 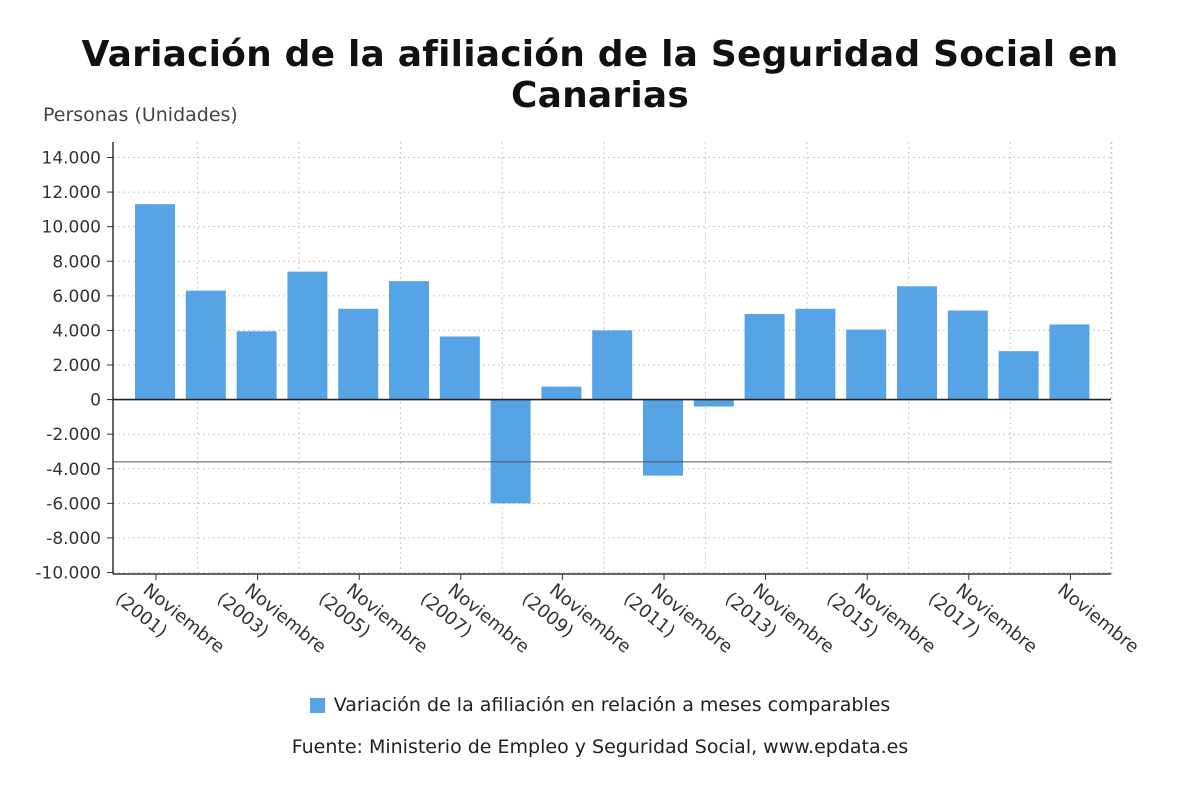 What do you see at coordinates (73, 539) in the screenshot?
I see `y-tick-label: -8.000` at bounding box center [73, 539].